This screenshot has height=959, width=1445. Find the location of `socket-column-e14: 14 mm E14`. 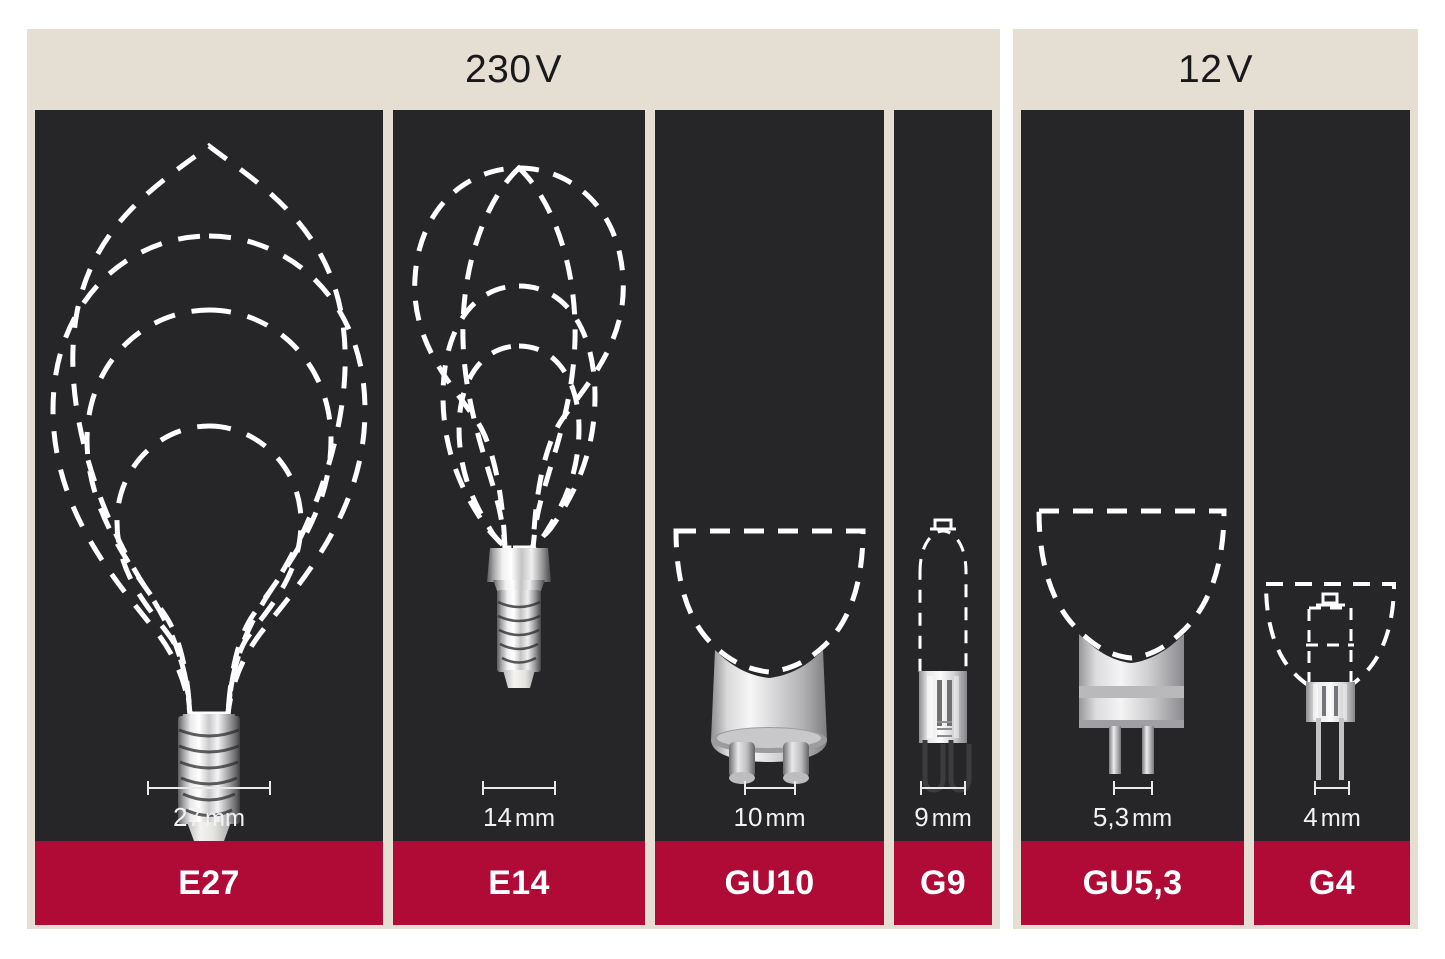

socket-column-e14: 14 mm E14 is located at coordinates (519, 517).